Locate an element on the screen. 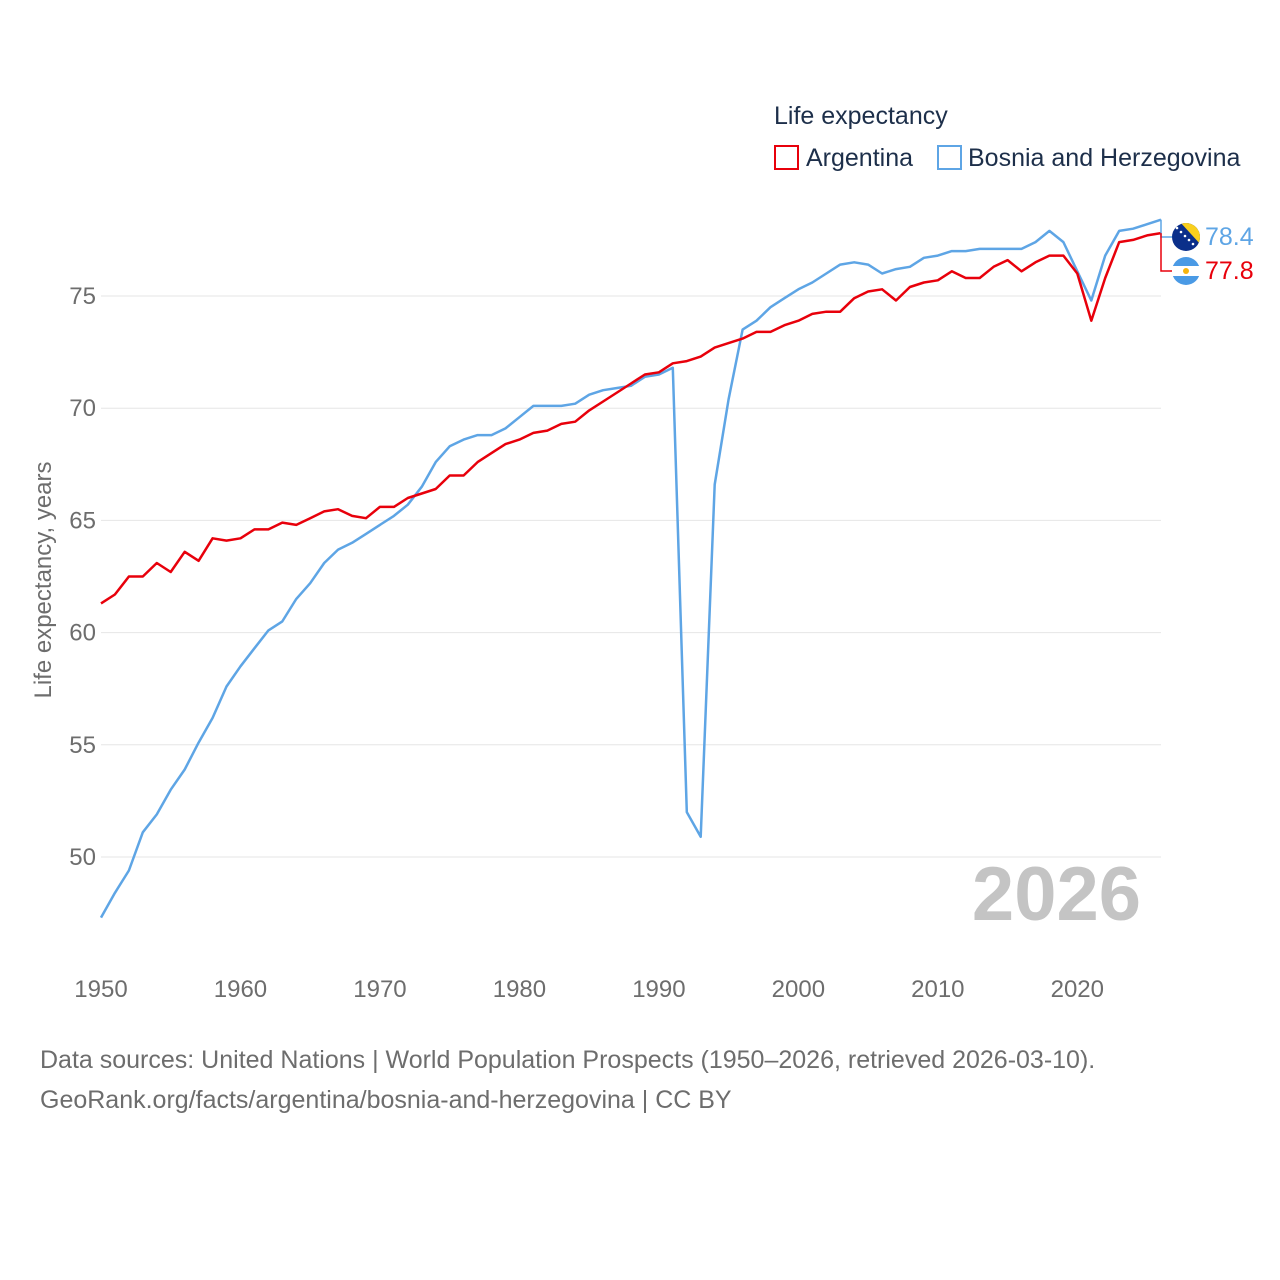 The image size is (1280, 1280). y-tick-label: 60 is located at coordinates (82, 633).